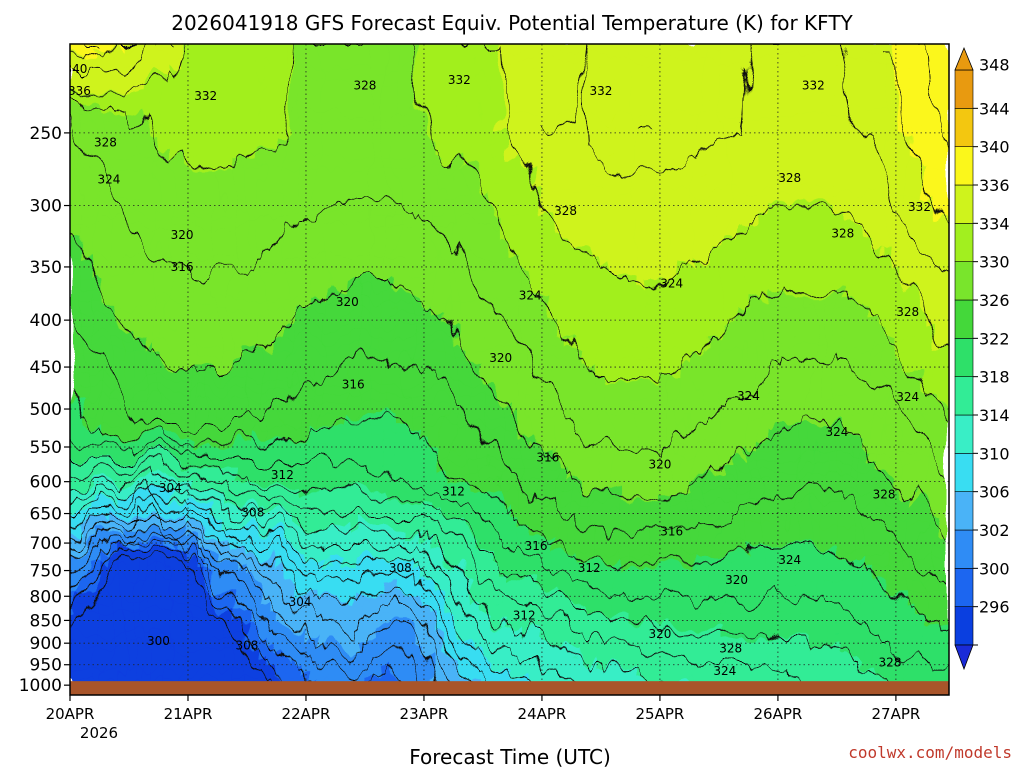 The width and height of the screenshot is (1024, 768). I want to click on x-tick-label-20APR: 20APR, so click(70, 714).